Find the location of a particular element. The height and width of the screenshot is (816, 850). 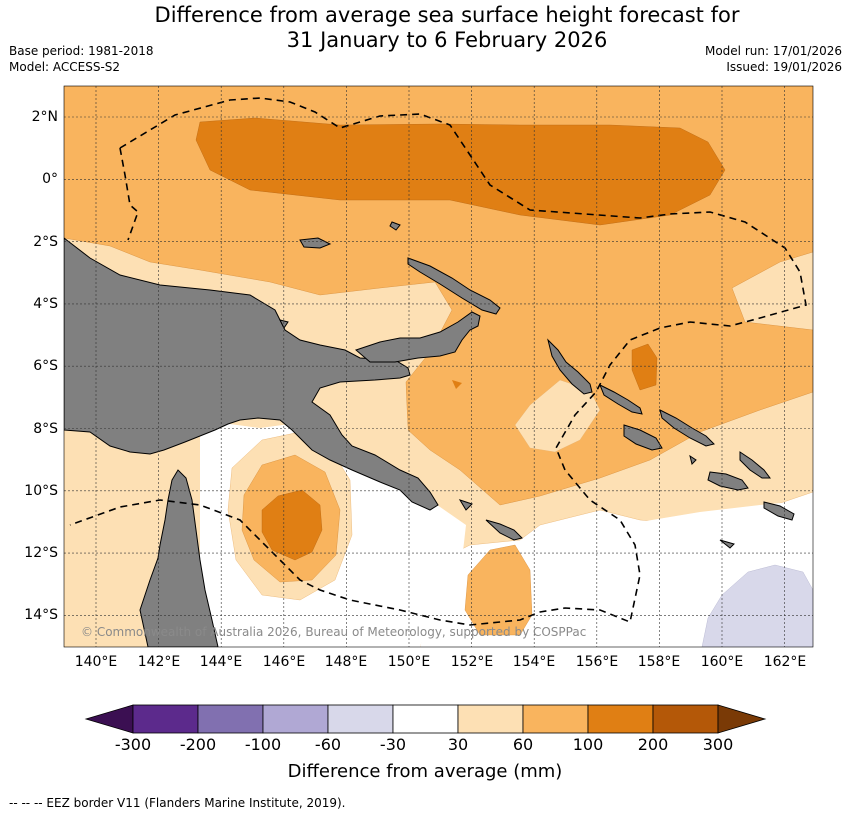

lon-label-144e: 144°E is located at coordinates (221, 662).